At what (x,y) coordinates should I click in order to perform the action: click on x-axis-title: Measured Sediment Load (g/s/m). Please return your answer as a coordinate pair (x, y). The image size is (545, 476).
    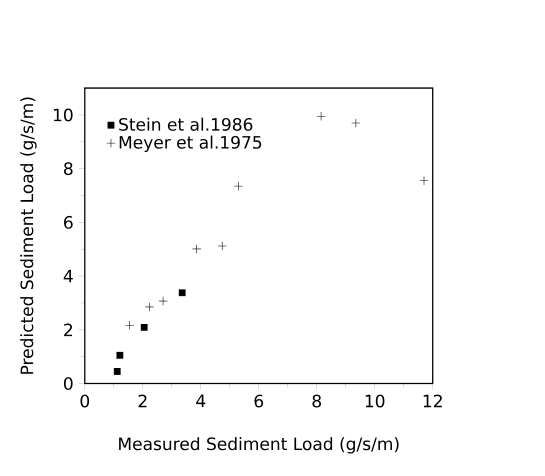
    Looking at the image, I should click on (259, 445).